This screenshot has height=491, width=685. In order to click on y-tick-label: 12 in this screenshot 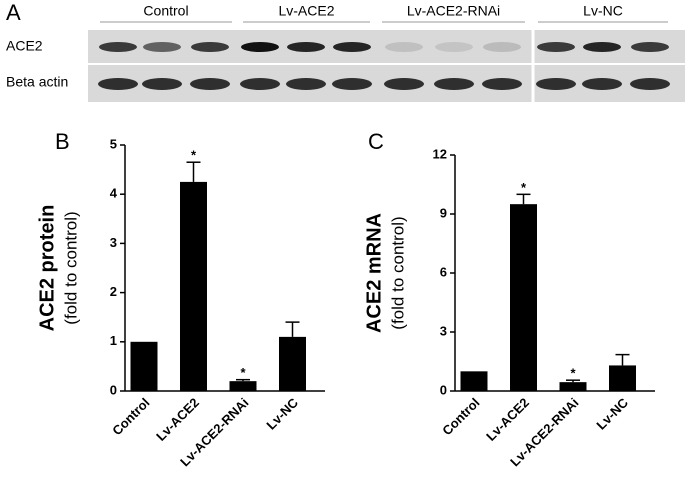, I will do `click(440, 153)`.